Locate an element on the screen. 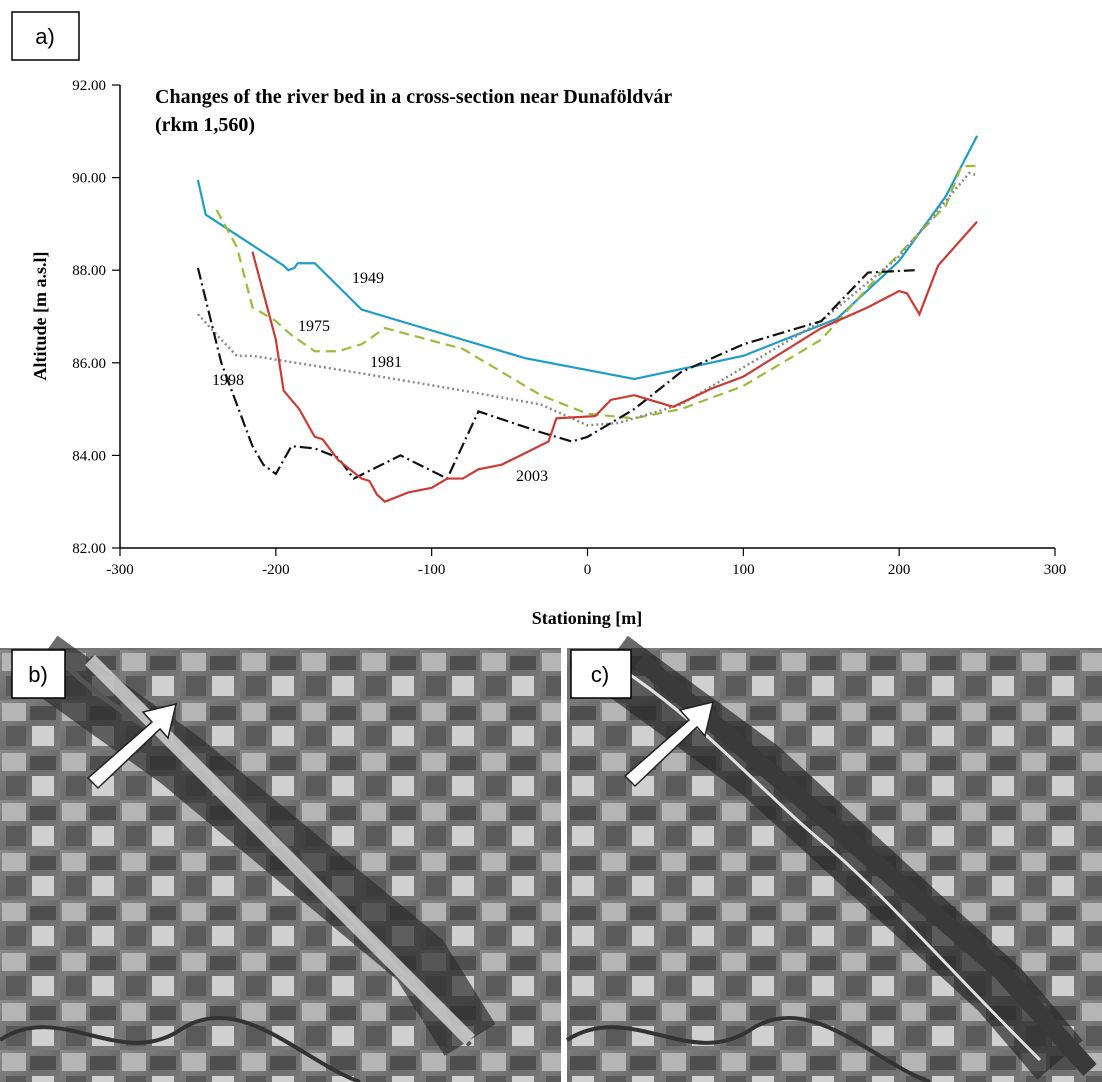 This screenshot has width=1102, height=1082. panel-label: a) is located at coordinates (45, 36).